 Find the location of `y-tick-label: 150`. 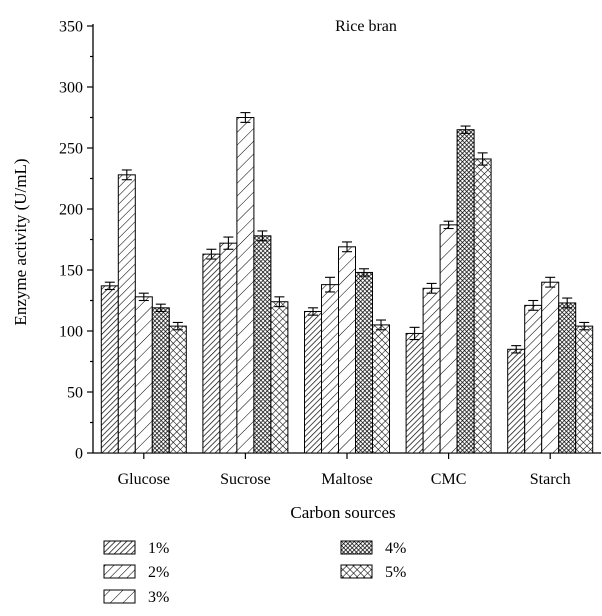

y-tick-label: 150 is located at coordinates (71, 271).